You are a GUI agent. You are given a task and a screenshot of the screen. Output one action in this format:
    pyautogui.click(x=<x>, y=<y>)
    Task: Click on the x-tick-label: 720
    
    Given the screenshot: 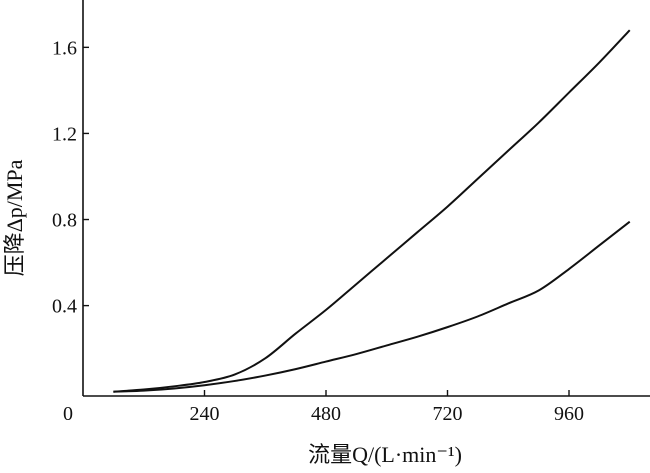 What is the action you would take?
    pyautogui.click(x=448, y=414)
    